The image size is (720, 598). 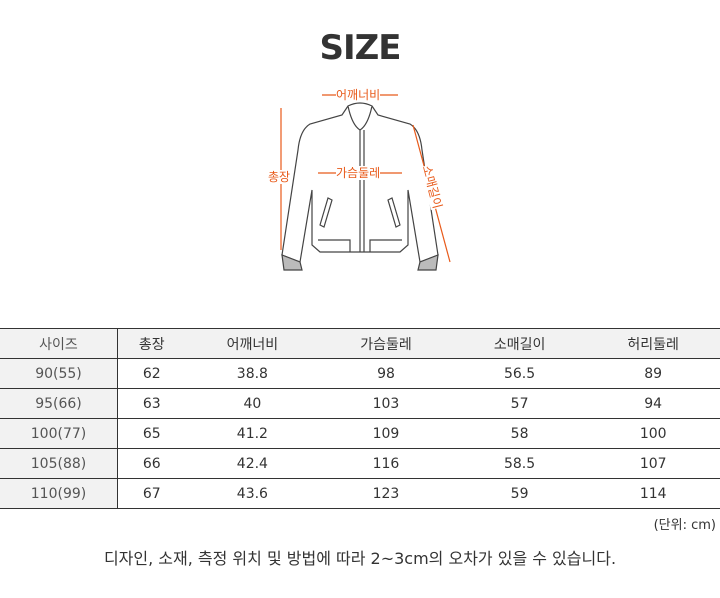 I want to click on cell: 94, so click(x=653, y=403).